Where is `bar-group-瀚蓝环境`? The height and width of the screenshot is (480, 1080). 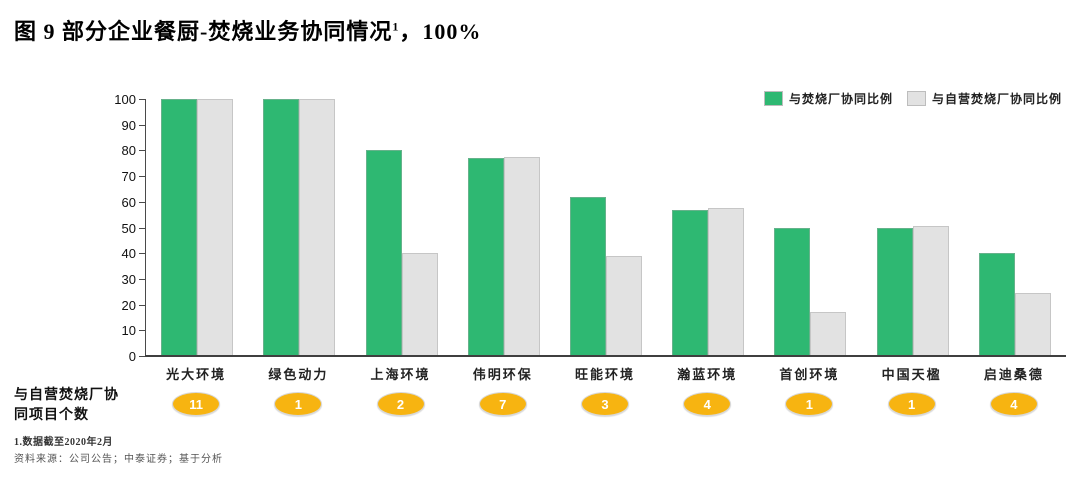
bar-group-瀚蓝环境 is located at coordinates (708, 227).